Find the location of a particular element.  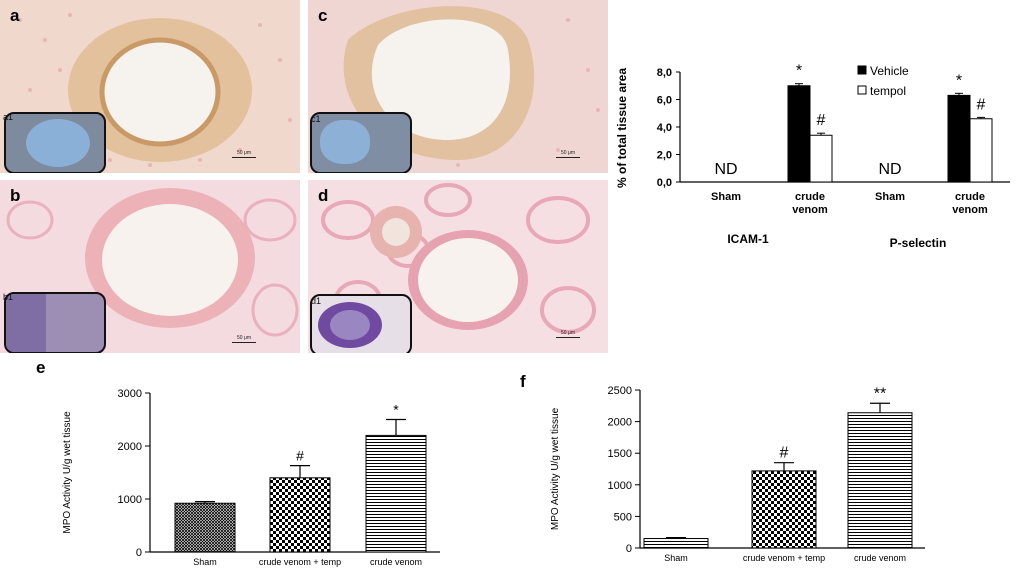

y-tick-label: 2500 is located at coordinates (620, 391).